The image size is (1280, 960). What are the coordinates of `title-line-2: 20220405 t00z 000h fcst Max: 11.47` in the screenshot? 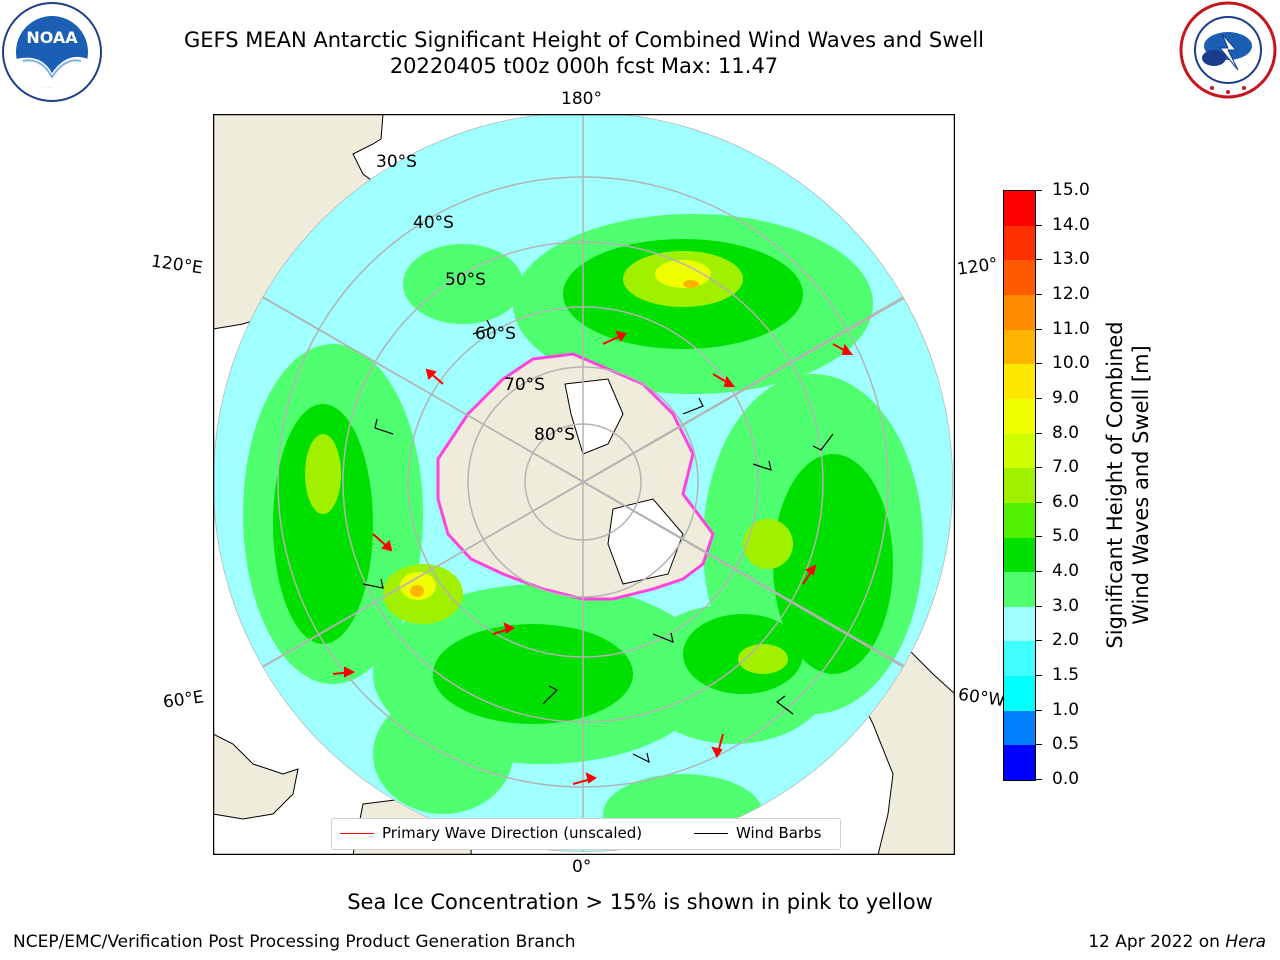 It's located at (584, 66).